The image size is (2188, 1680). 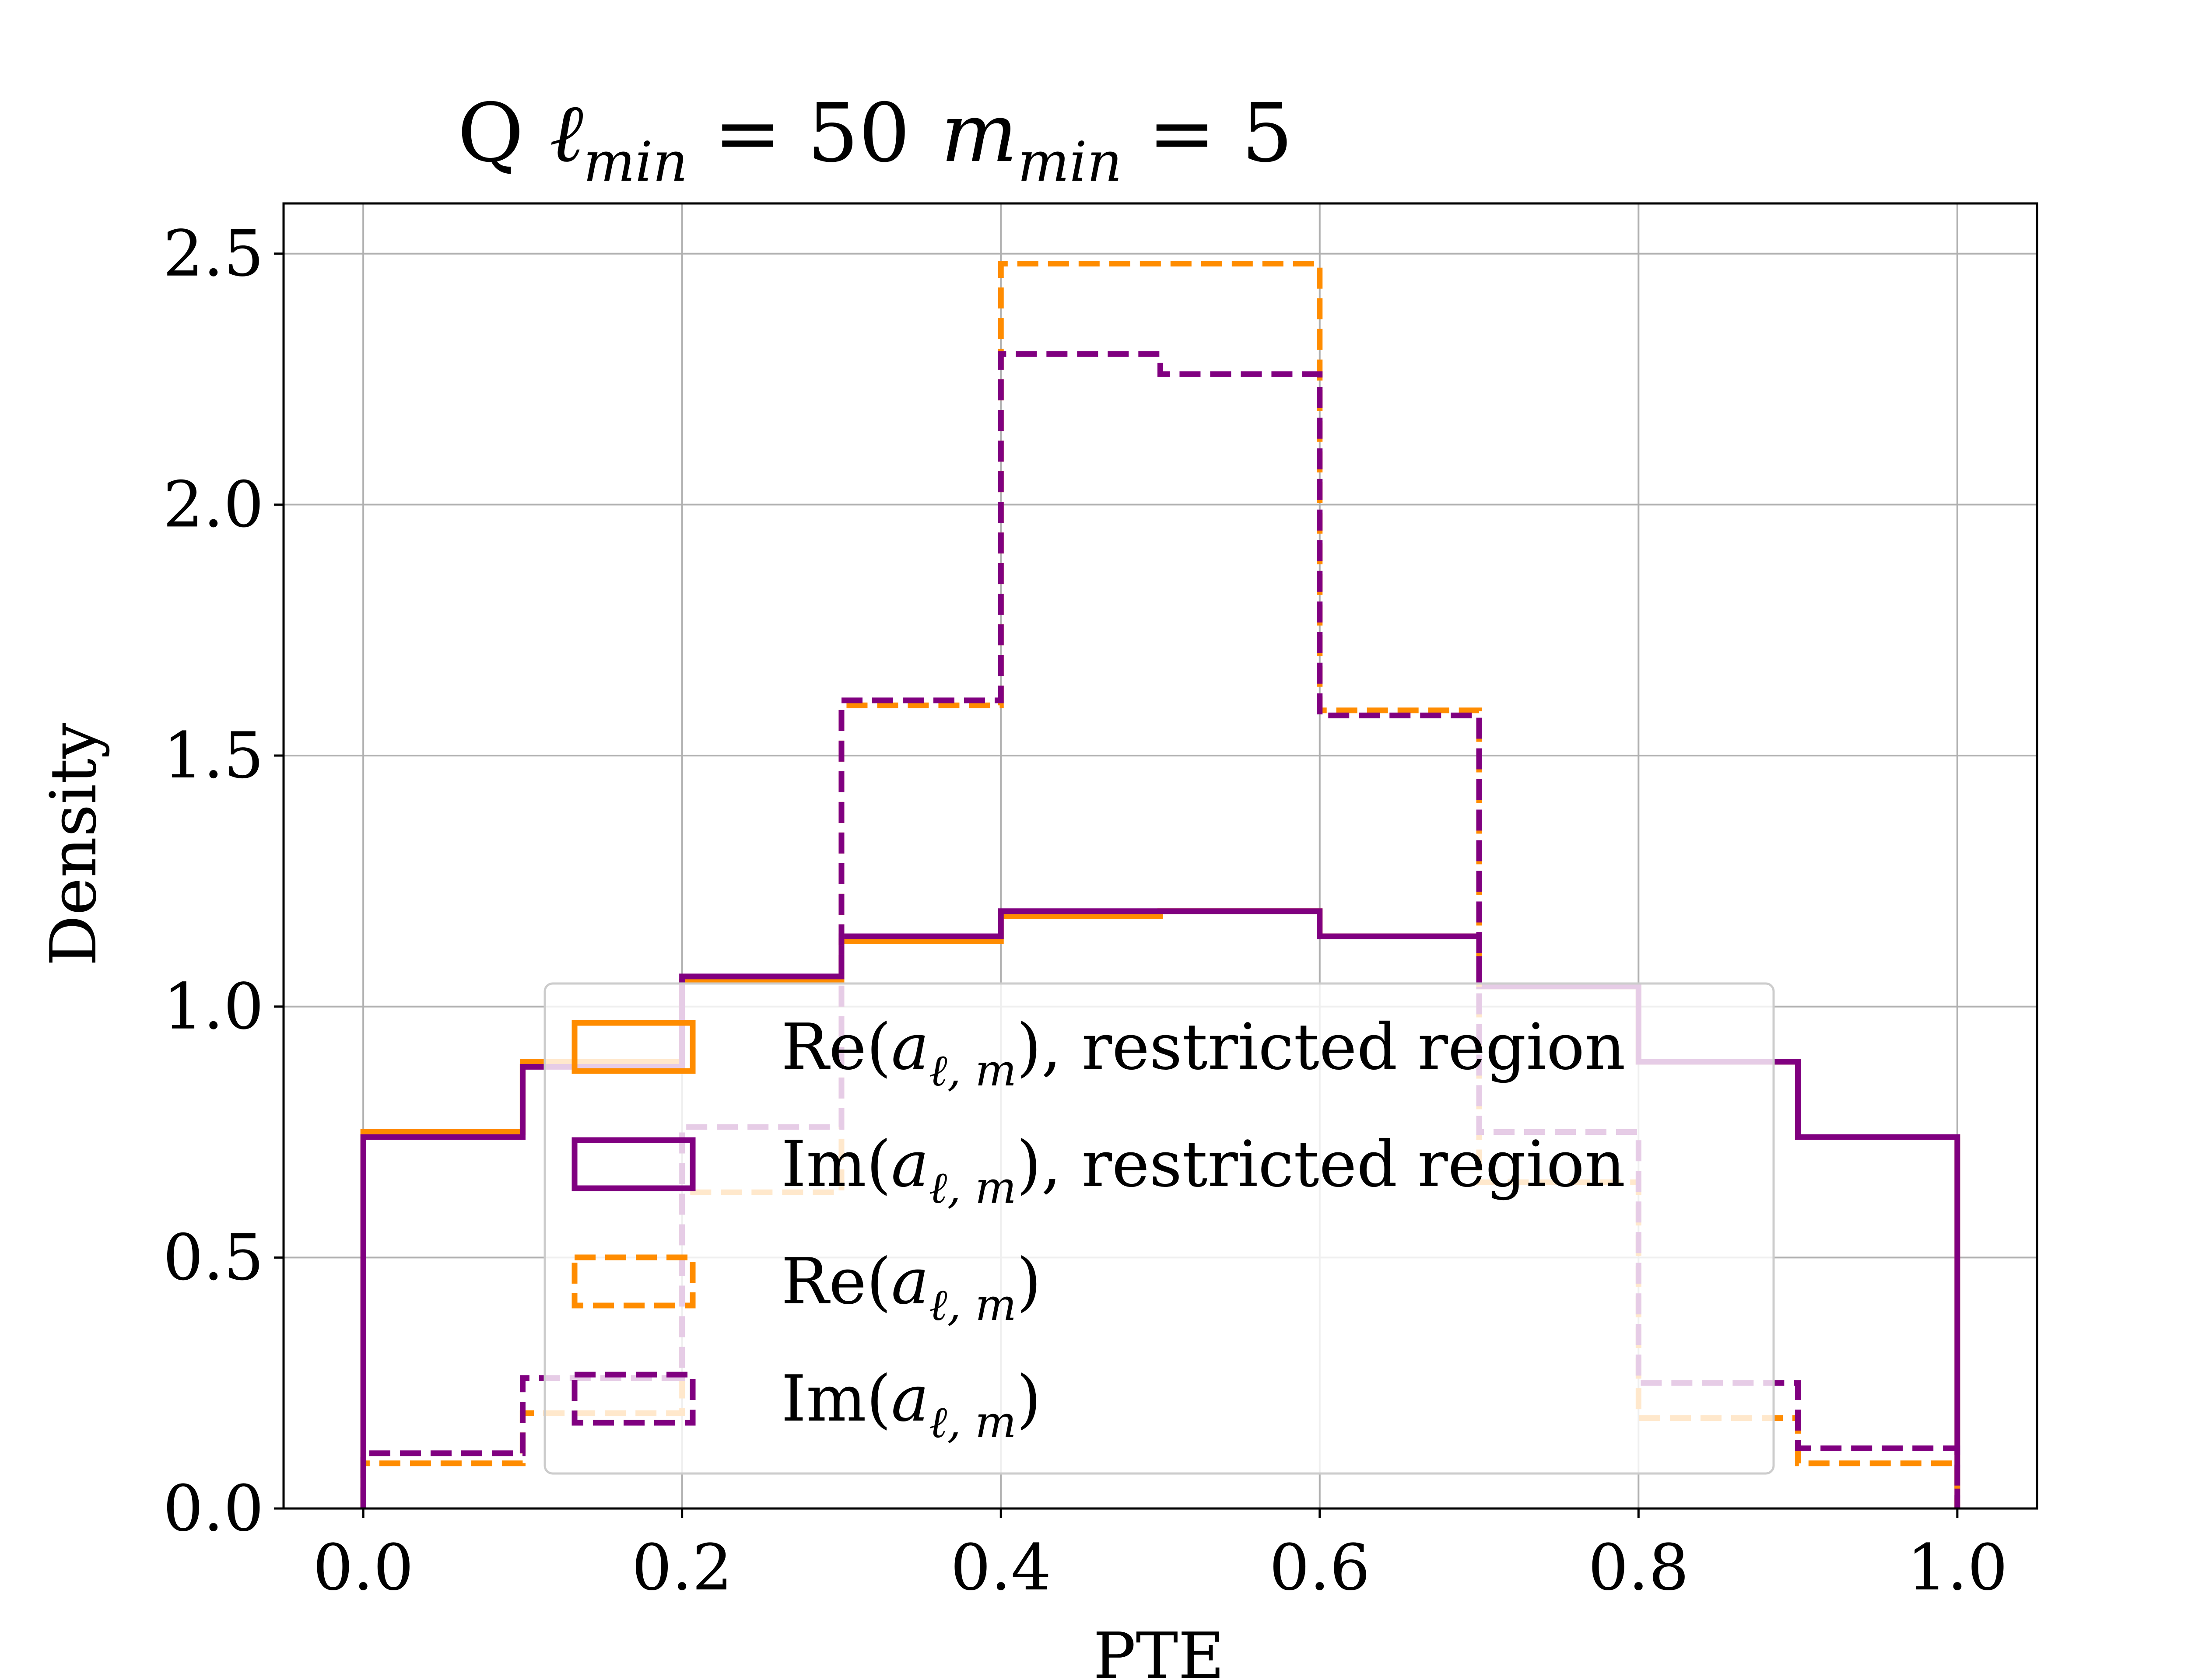 I want to click on y-tick-label: 2.5, so click(x=214, y=254).